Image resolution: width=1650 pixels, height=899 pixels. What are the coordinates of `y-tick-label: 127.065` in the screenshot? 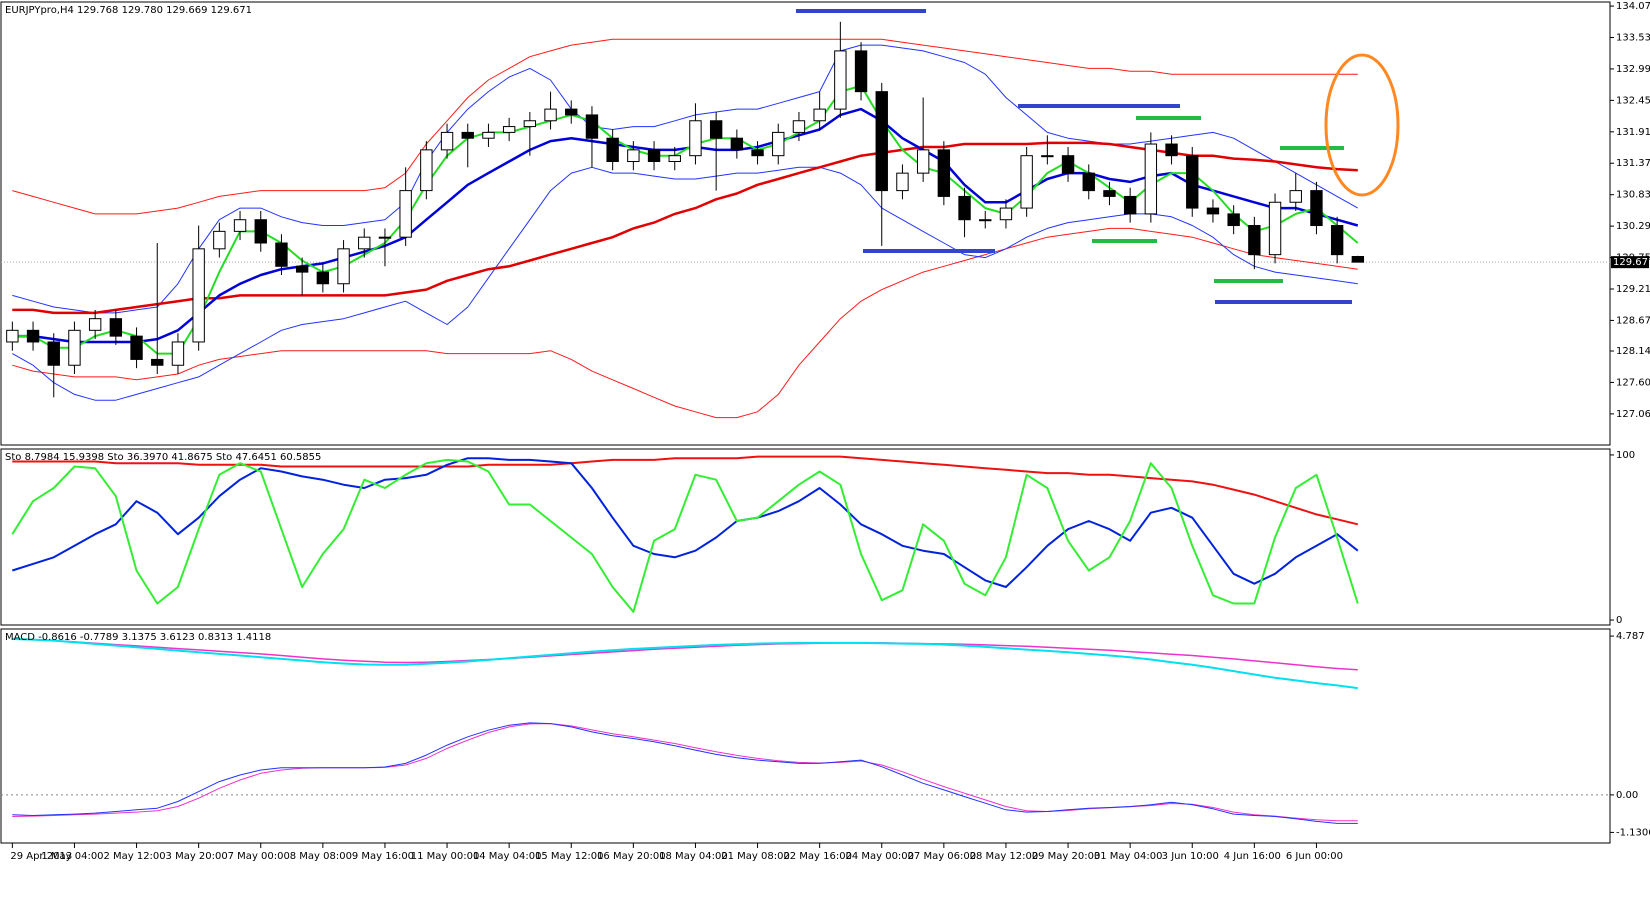 It's located at (1633, 414).